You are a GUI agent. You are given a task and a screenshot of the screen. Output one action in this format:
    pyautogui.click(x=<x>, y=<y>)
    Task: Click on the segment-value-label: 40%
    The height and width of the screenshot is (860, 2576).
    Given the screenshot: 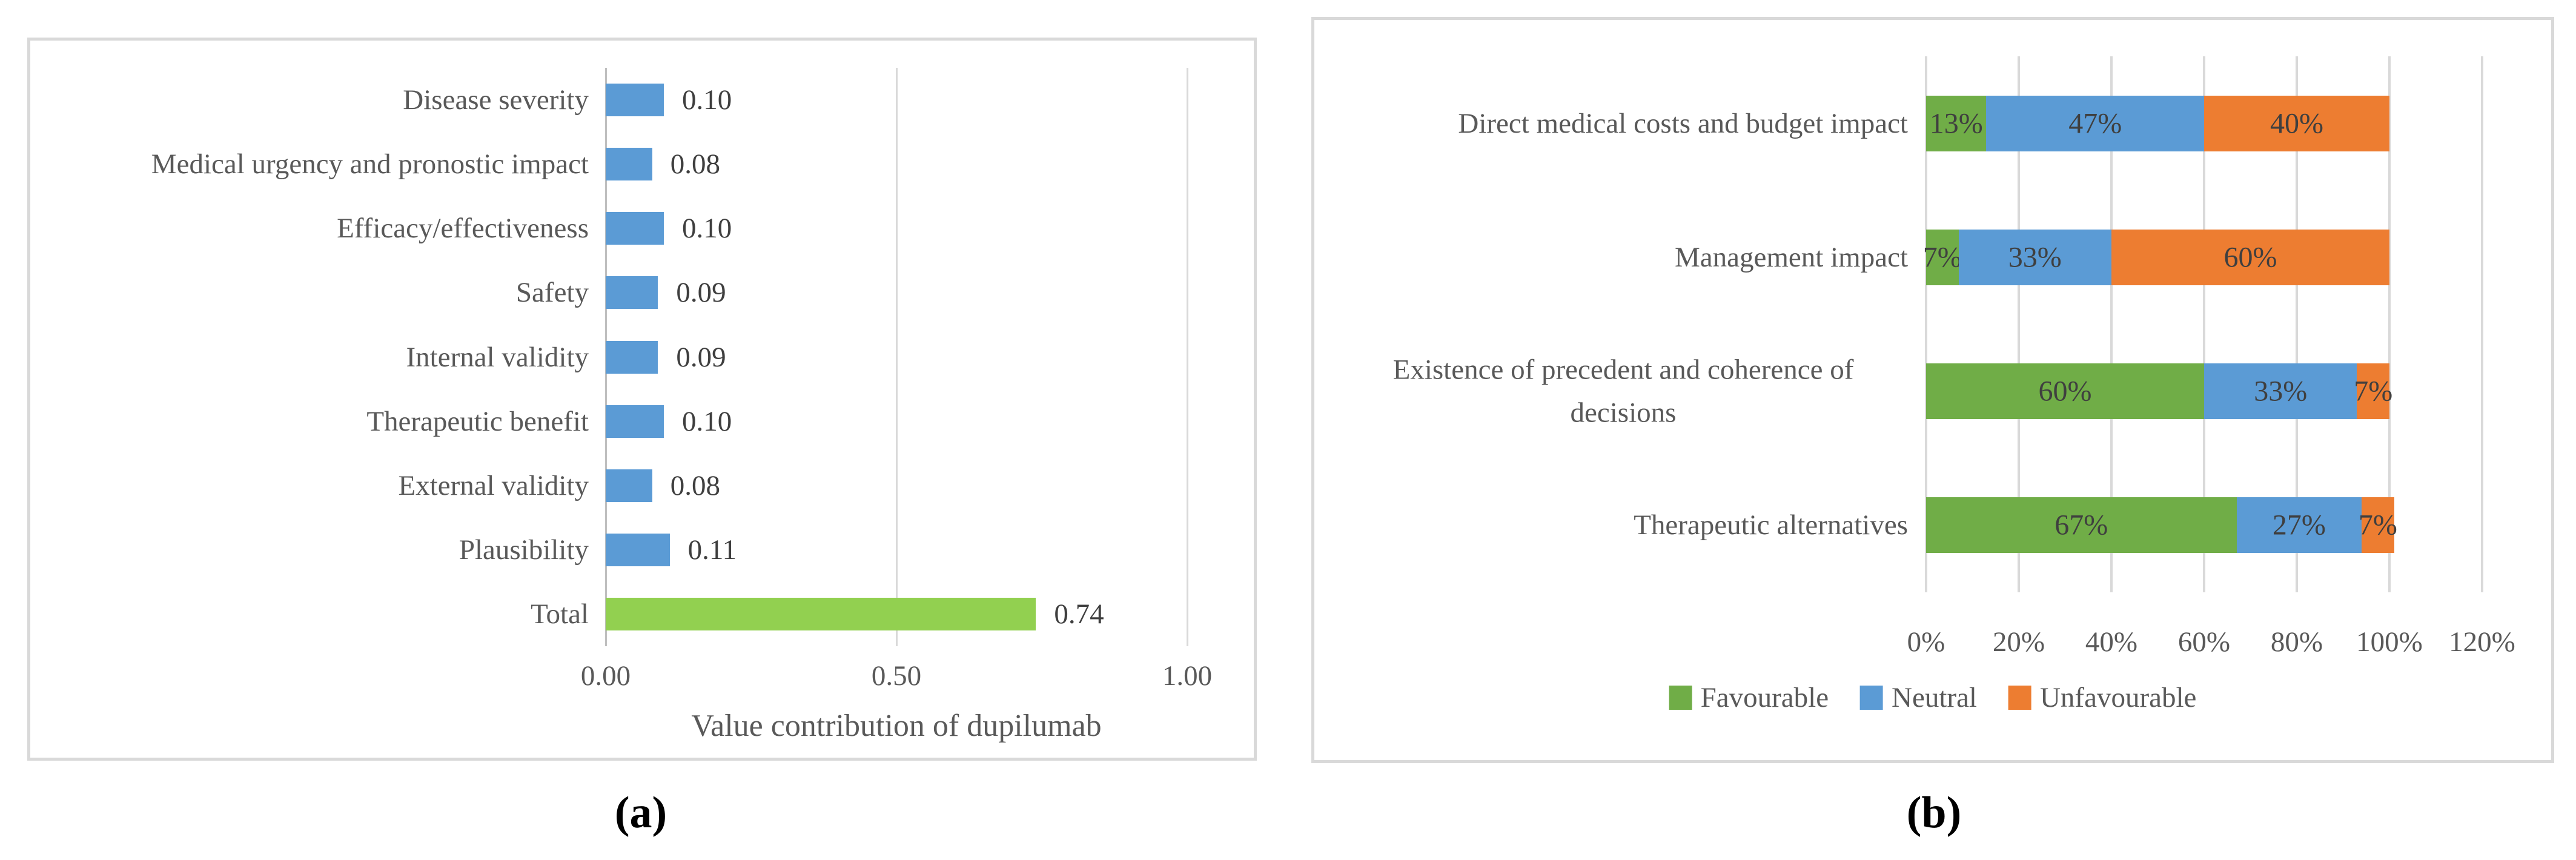 What is the action you would take?
    pyautogui.click(x=2296, y=123)
    